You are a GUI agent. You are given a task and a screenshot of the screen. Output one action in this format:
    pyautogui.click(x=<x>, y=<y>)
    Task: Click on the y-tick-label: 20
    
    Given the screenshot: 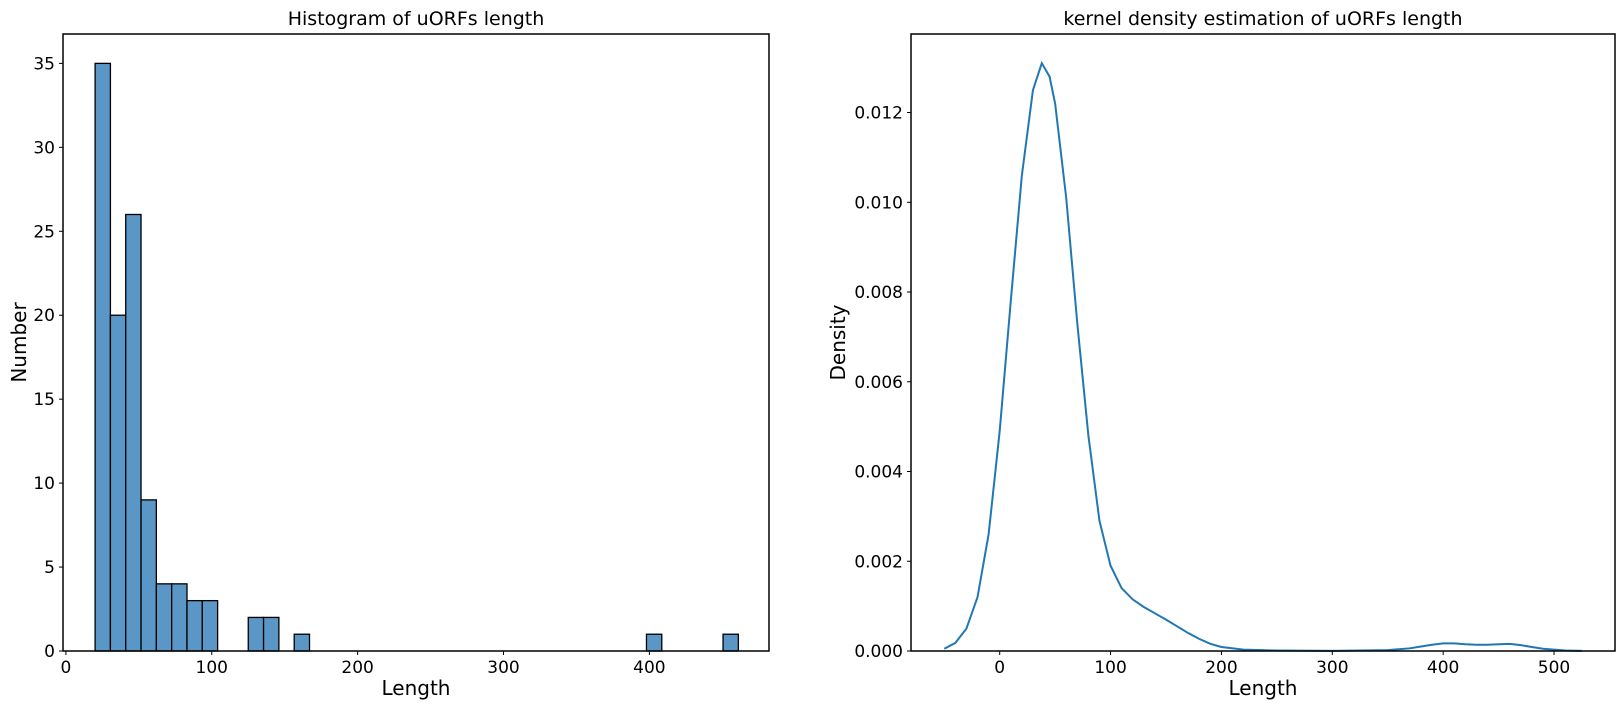 What is the action you would take?
    pyautogui.click(x=44, y=316)
    